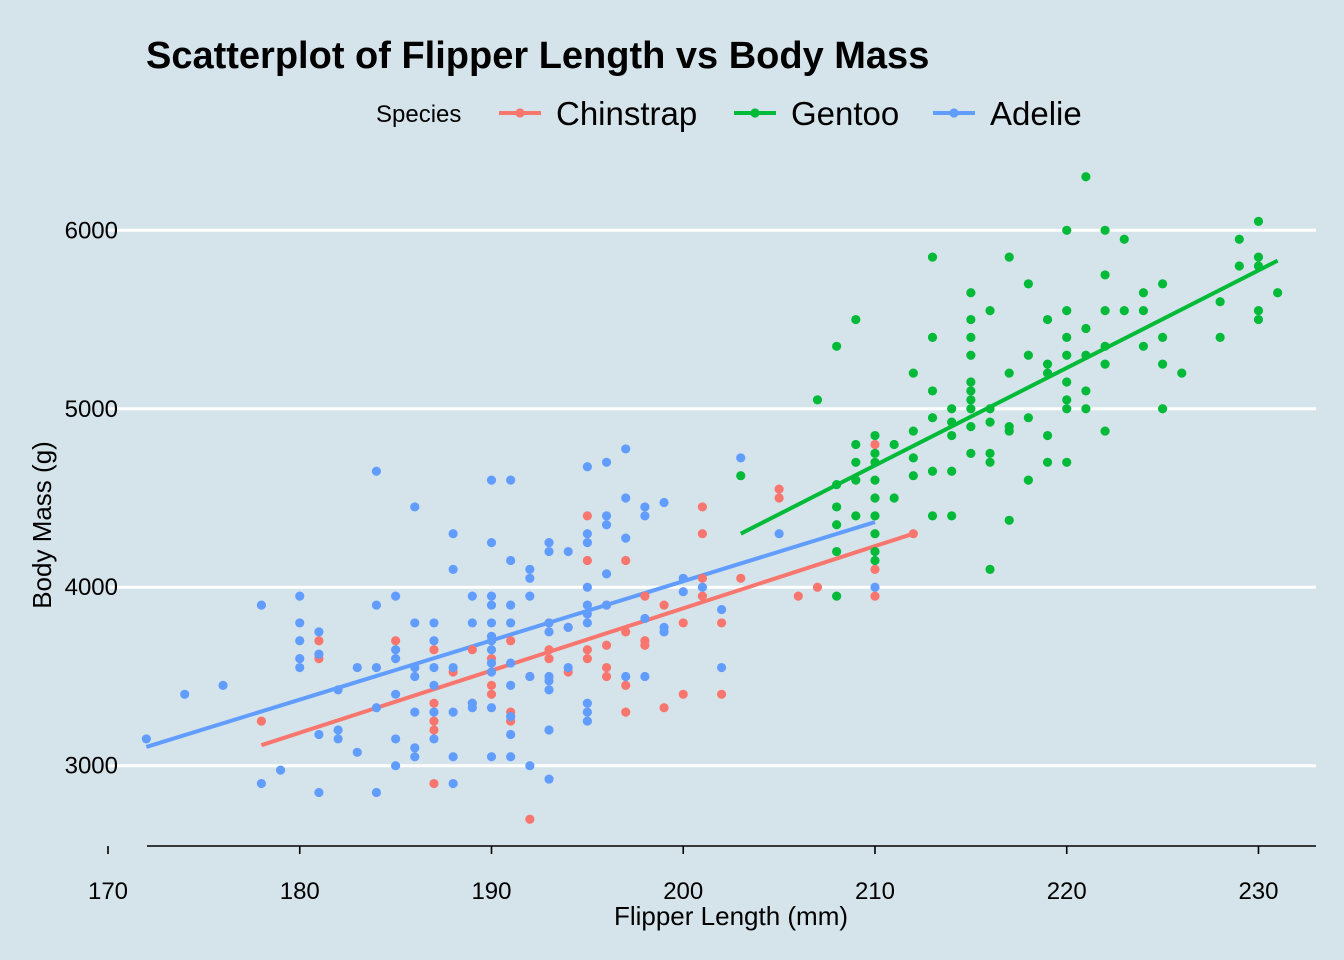 This screenshot has width=1344, height=960. Describe the element at coordinates (42, 525) in the screenshot. I see `y-axis-title: Body Mass (g)` at that location.